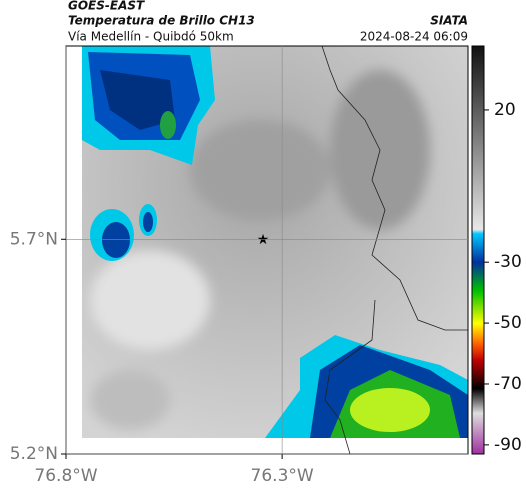  Describe the element at coordinates (151, 37) in the screenshot. I see `route: Vía Medellín - Quibdó 50km` at that location.